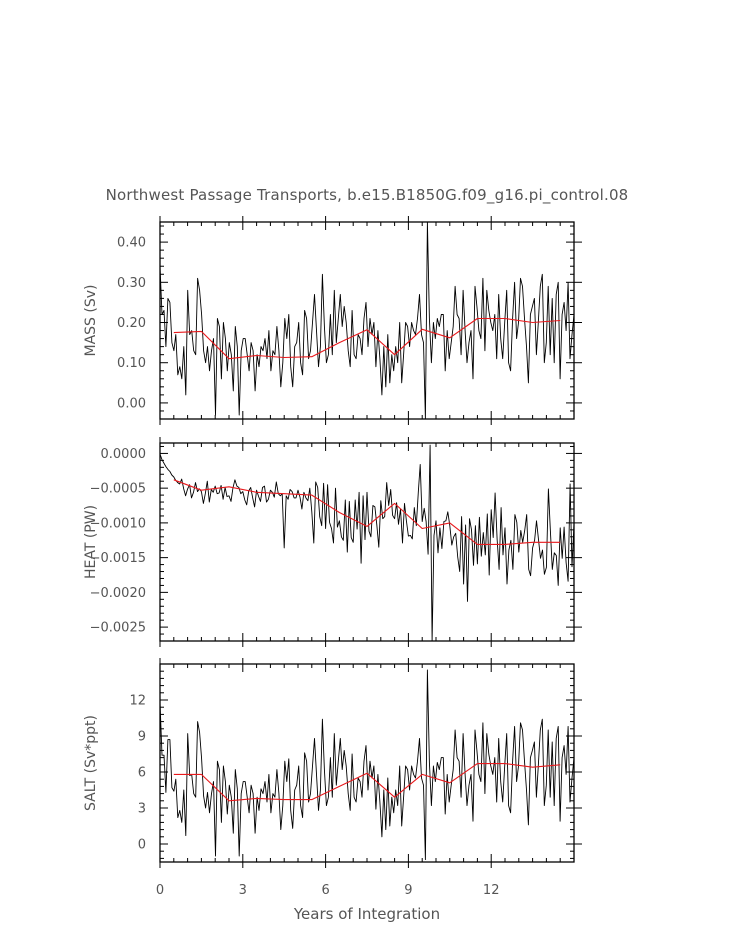  I want to click on y-tick-label: −0.0005, so click(118, 489).